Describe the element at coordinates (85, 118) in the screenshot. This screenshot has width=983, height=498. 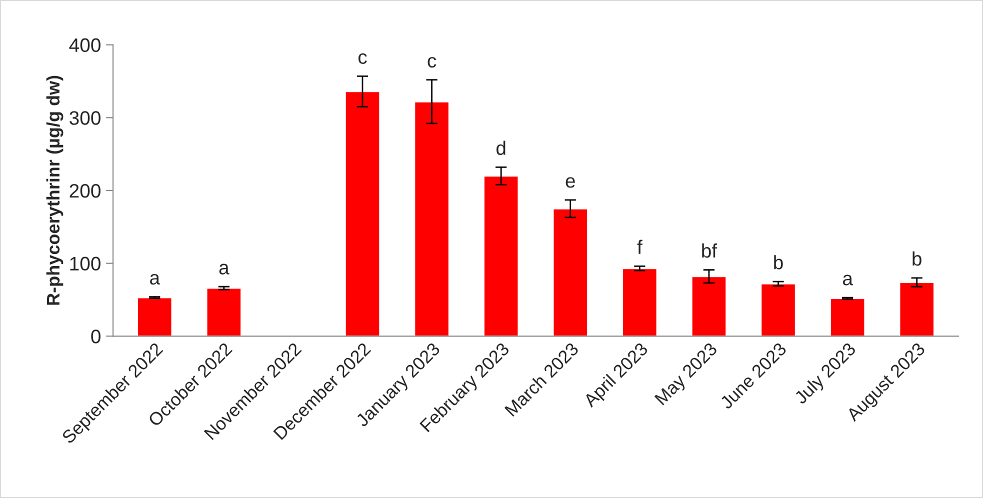
I see `y-tick-label: 300` at that location.